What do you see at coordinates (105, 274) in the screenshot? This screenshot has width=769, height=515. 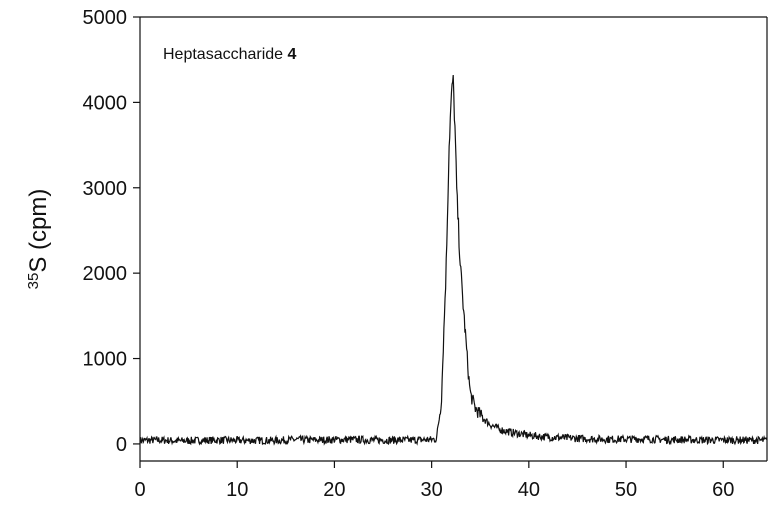 I see `y-tick-label: 2000` at bounding box center [105, 274].